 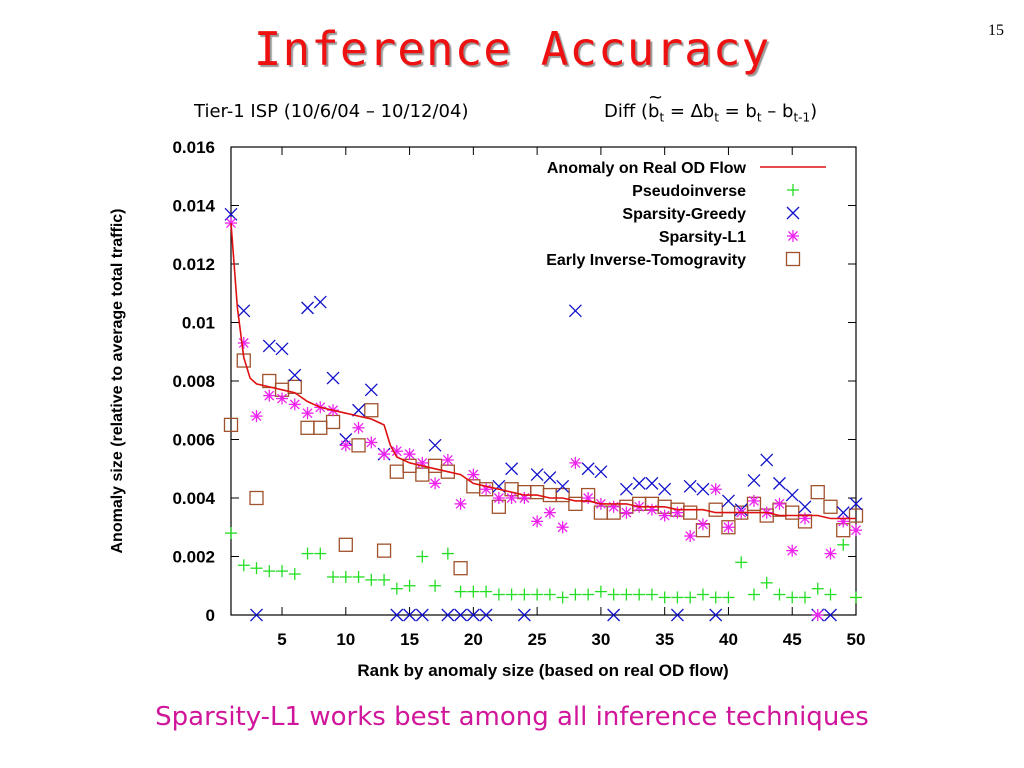 What do you see at coordinates (759, 117) in the screenshot?
I see `formula-sub-t3: t` at bounding box center [759, 117].